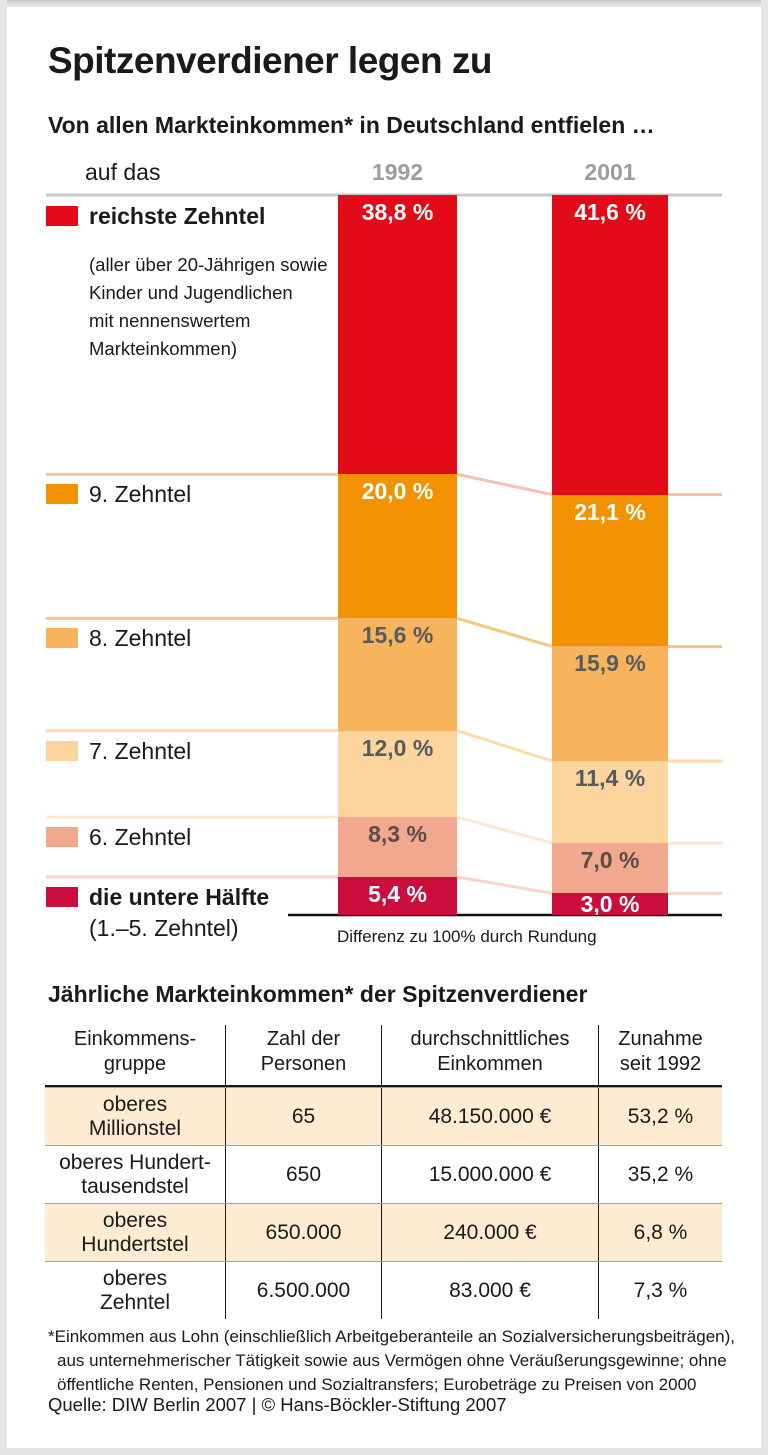  Describe the element at coordinates (177, 216) in the screenshot. I see `legend-label: reichste Zehntel` at that location.